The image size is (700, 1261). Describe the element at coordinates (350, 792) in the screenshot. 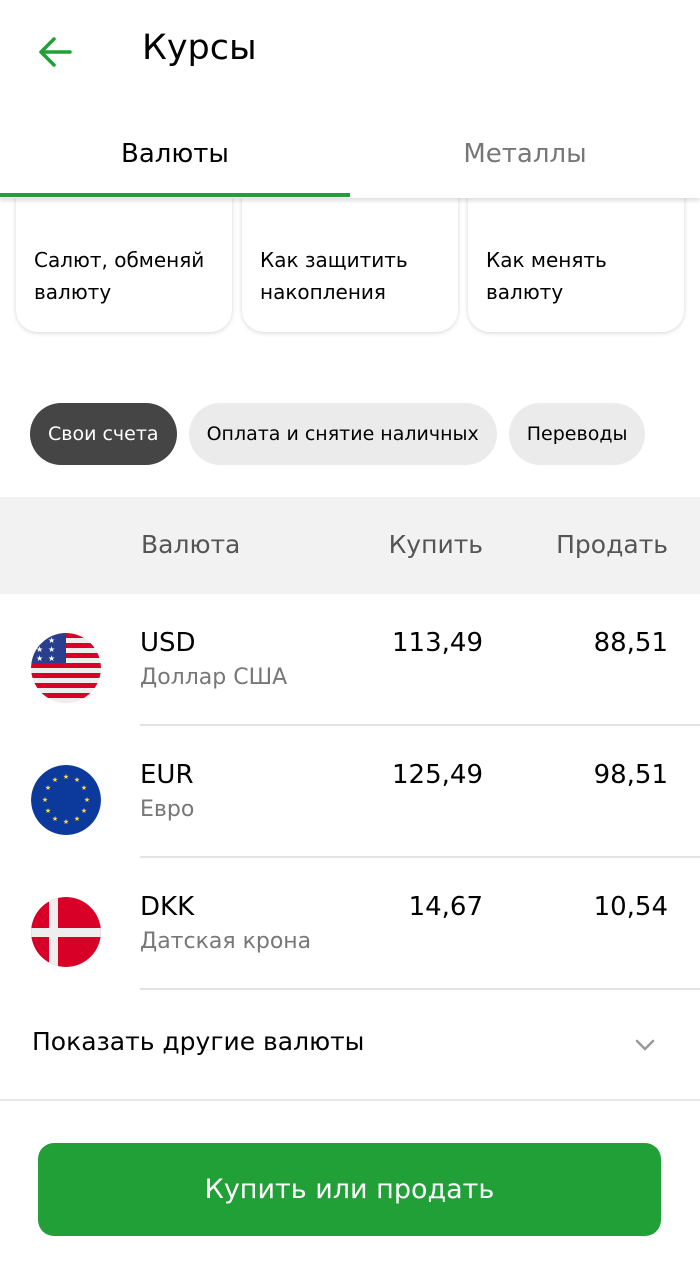

I see `table-row: ★ ★ ★ ★ ★ ★ ★ ★ ★ ★ ★ ★ EUR Евро 125,49 98,51` at that location.